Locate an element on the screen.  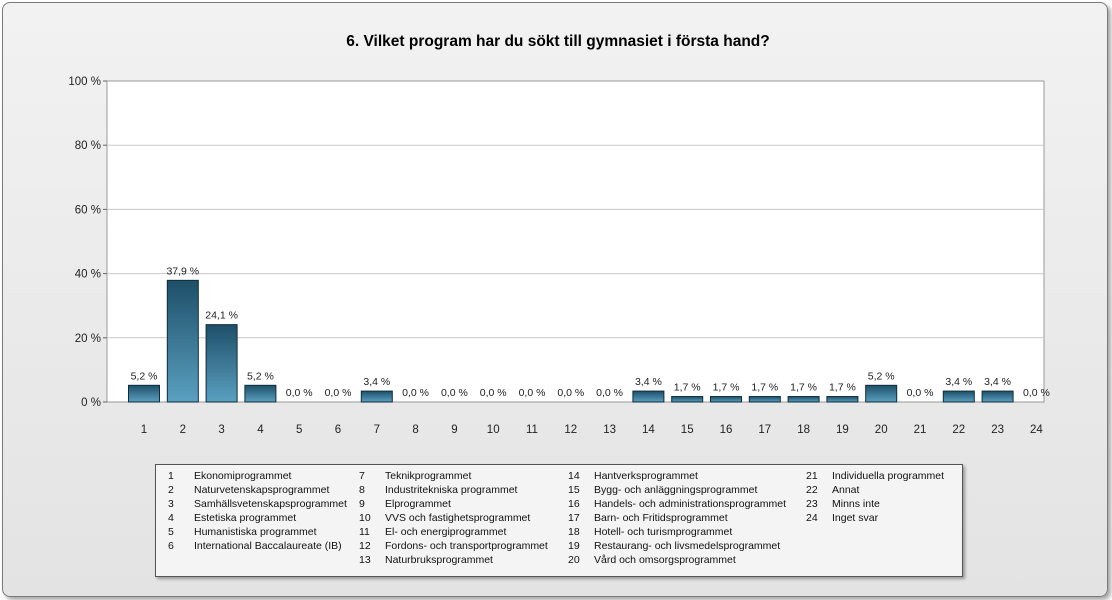
x-tick-label: 9 is located at coordinates (454, 430).